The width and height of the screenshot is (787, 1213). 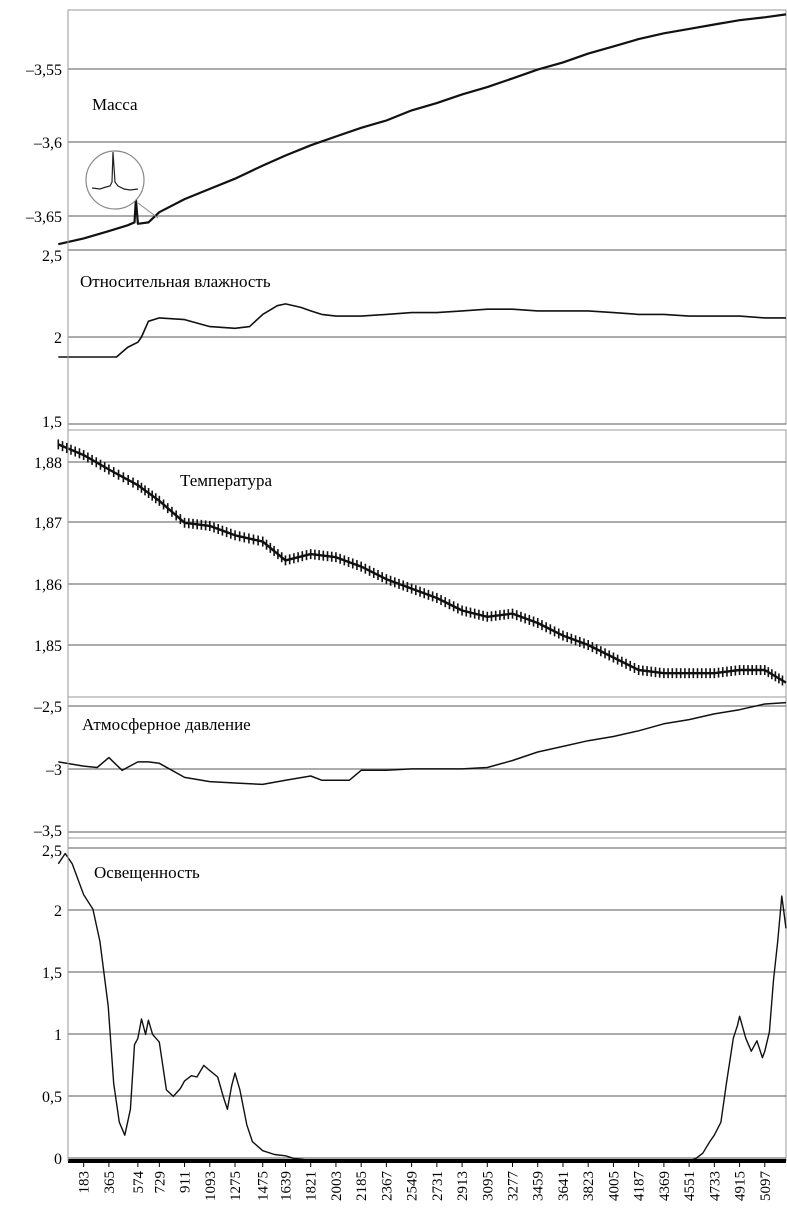 What do you see at coordinates (690, 1186) in the screenshot?
I see `x-tick-label: 4551` at bounding box center [690, 1186].